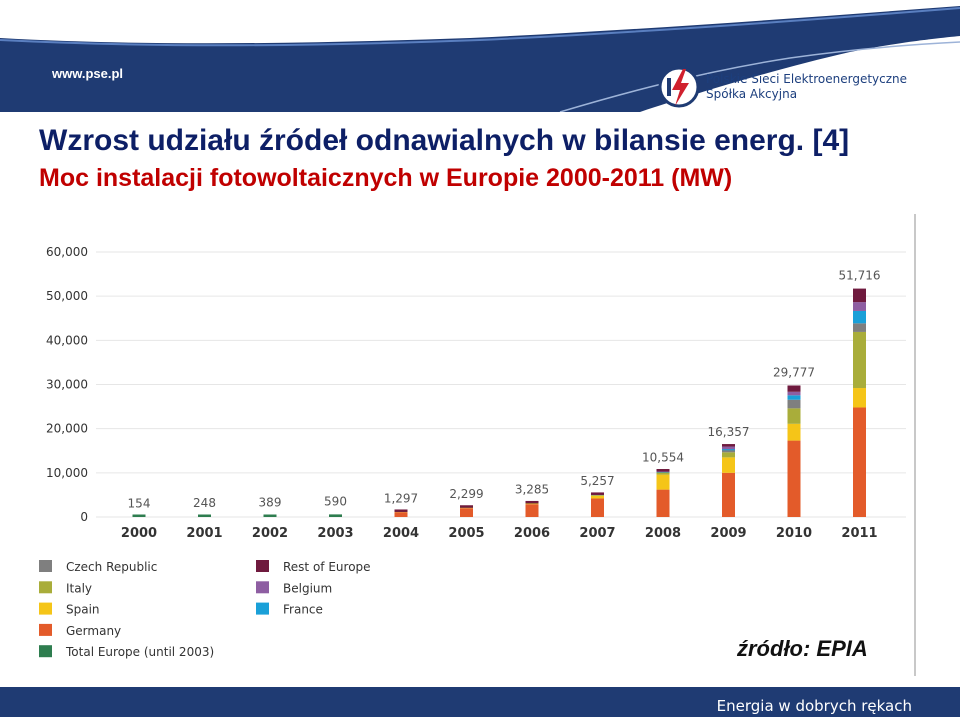  Describe the element at coordinates (139, 503) in the screenshot. I see `data-label: 154` at that location.